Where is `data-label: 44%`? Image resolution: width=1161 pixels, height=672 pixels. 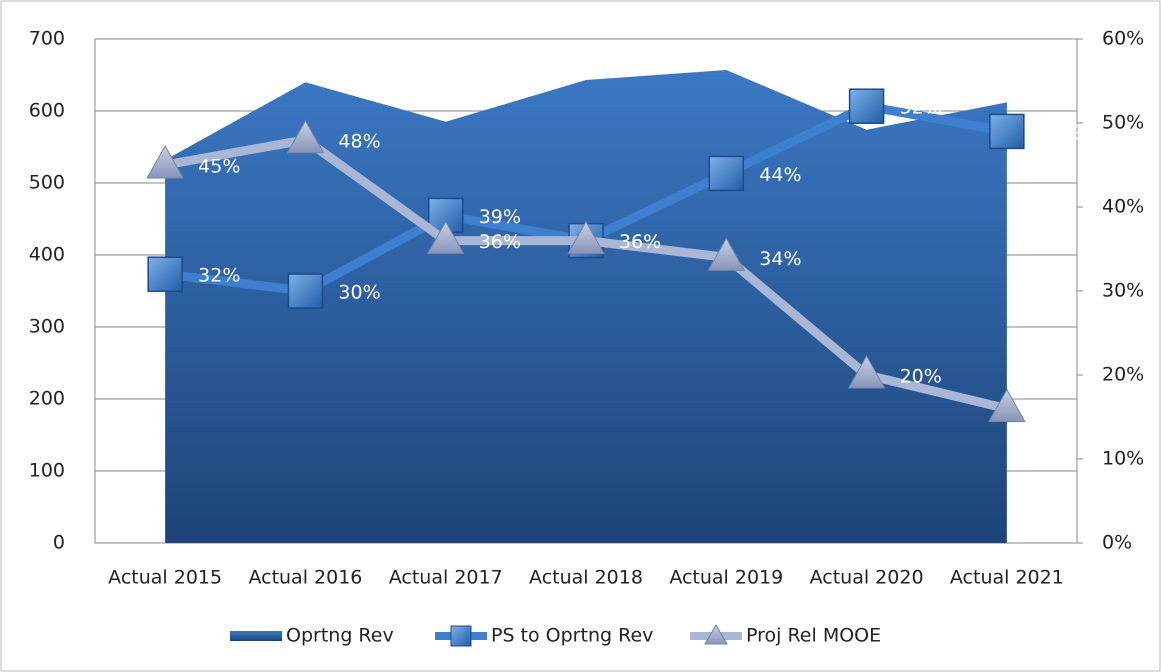
data-label: 44% is located at coordinates (780, 175).